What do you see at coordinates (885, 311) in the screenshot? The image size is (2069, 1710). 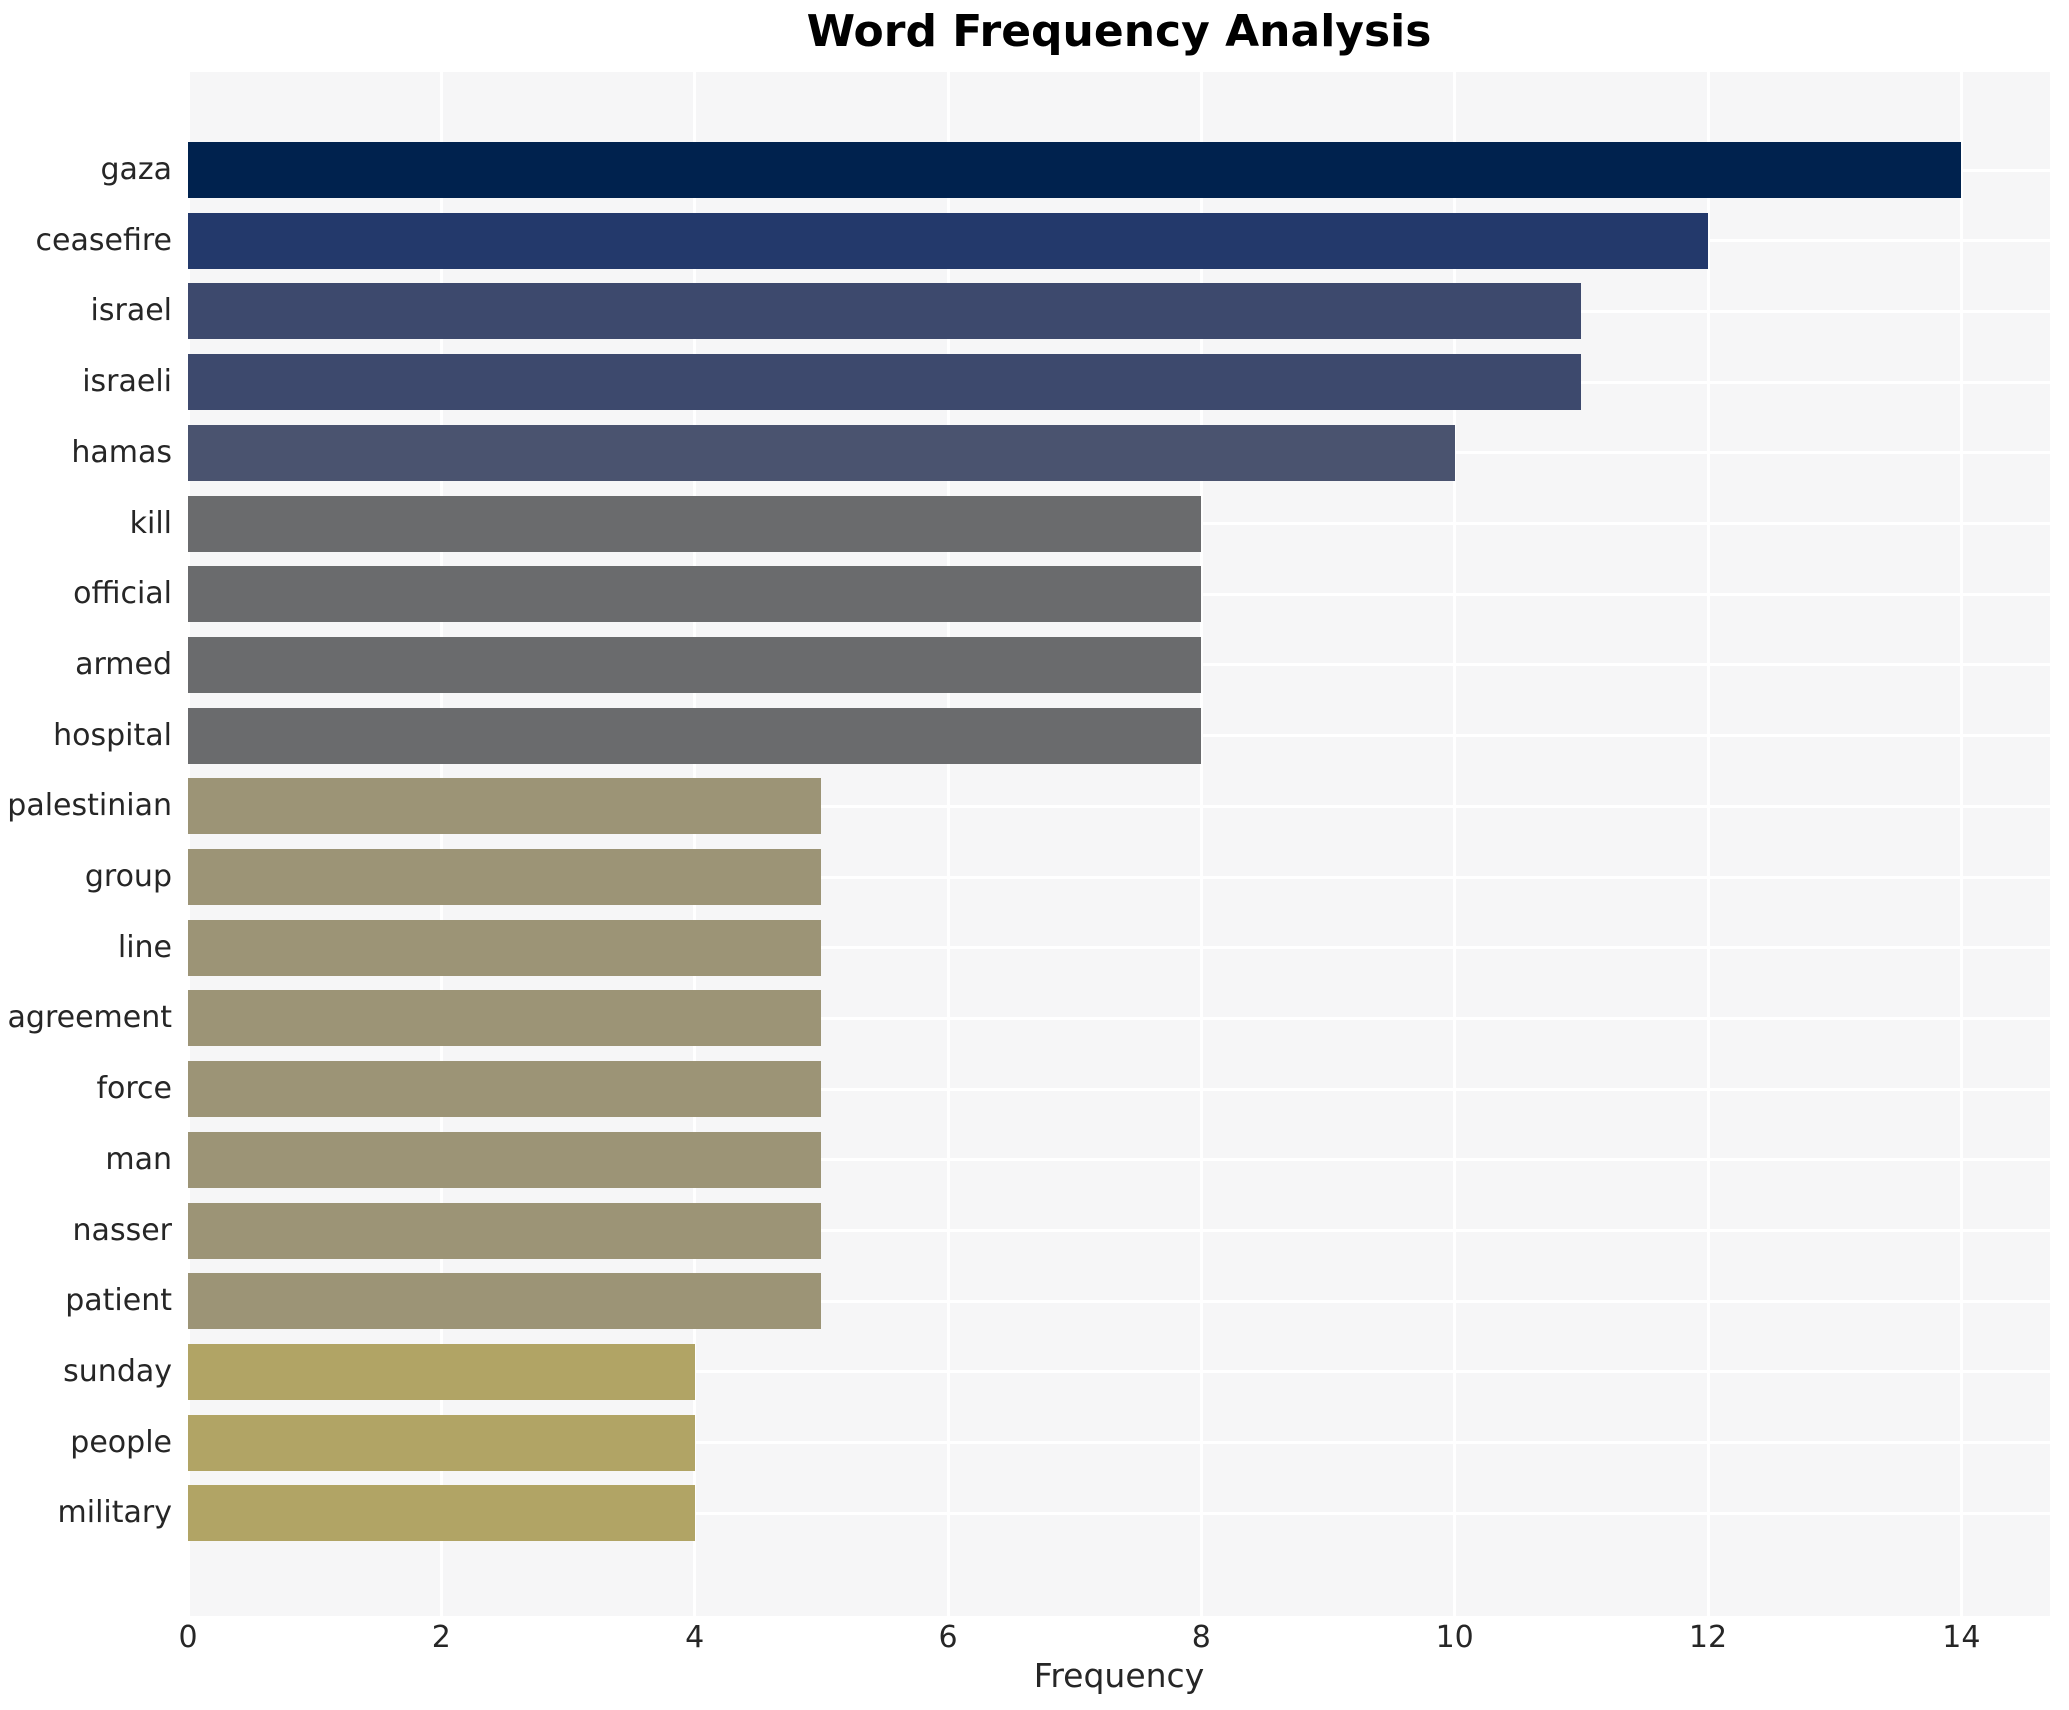 I see `bar-israel` at bounding box center [885, 311].